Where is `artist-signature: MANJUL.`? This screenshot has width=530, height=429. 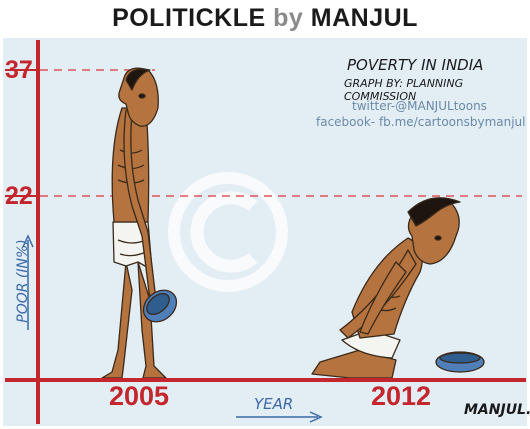 artist-signature: MANJUL. is located at coordinates (497, 410).